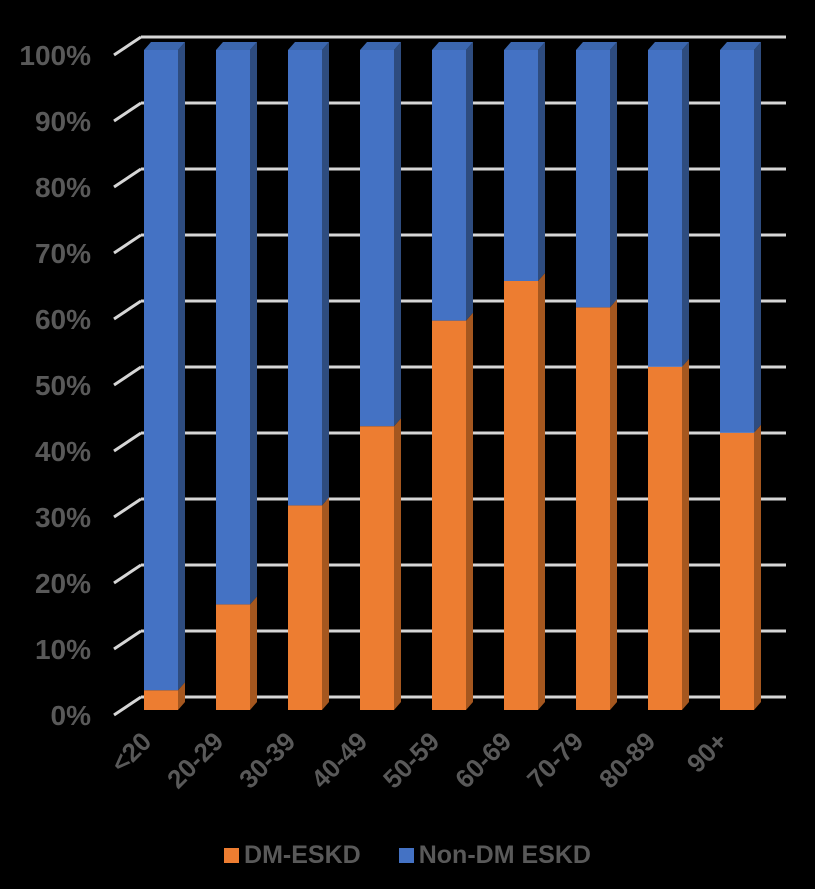 The height and width of the screenshot is (889, 815). I want to click on x-axis-label: 20-29, so click(195, 760).